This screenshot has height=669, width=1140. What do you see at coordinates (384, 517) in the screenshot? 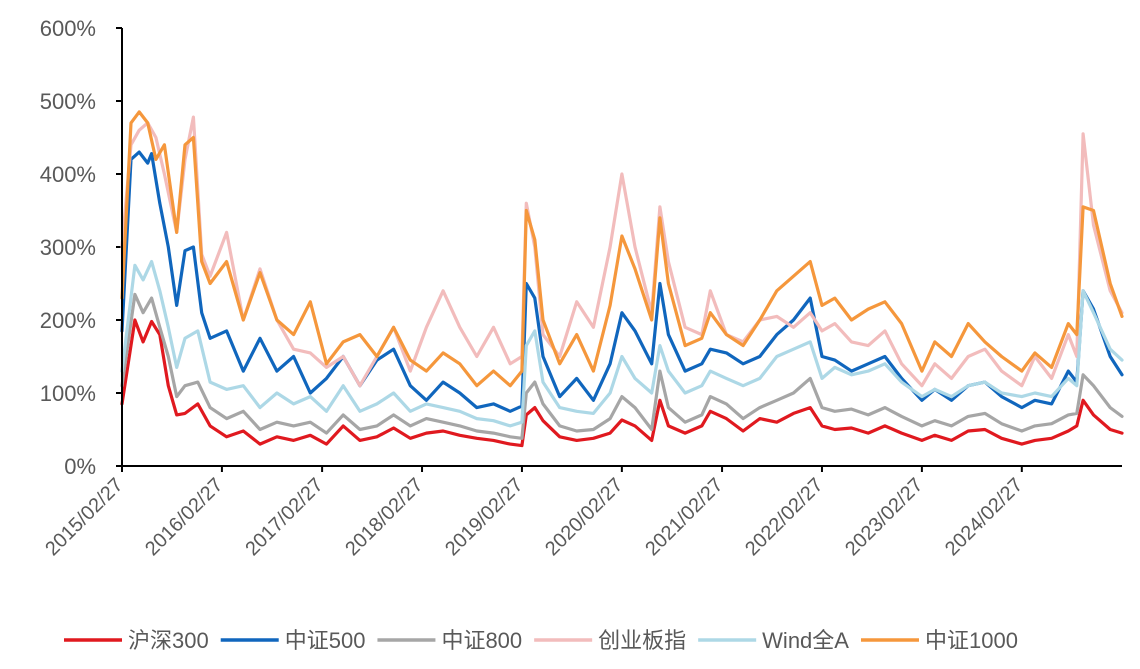
I see `x-tick-label: 2018/02/27` at bounding box center [384, 517].